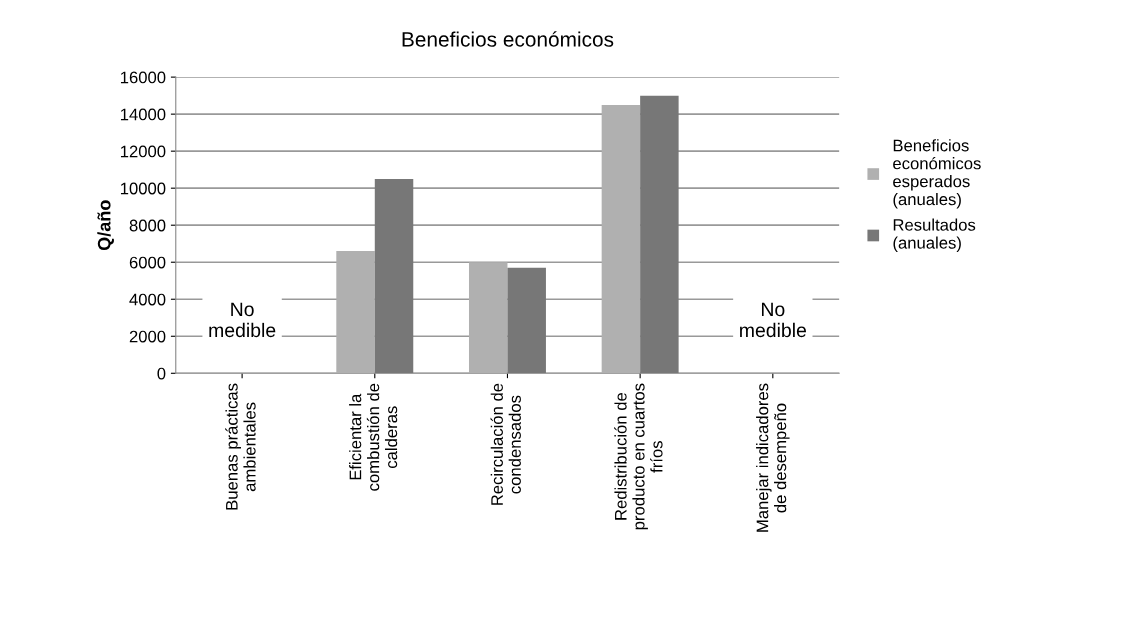  I want to click on x-tick-label: Buenas prácticas ambientales, so click(240, 446).